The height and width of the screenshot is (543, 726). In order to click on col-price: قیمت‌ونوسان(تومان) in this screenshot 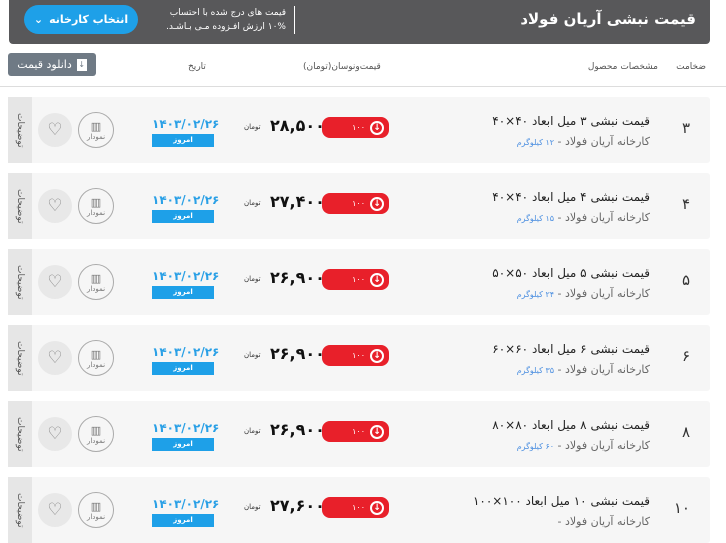, I will do `click(342, 67)`.